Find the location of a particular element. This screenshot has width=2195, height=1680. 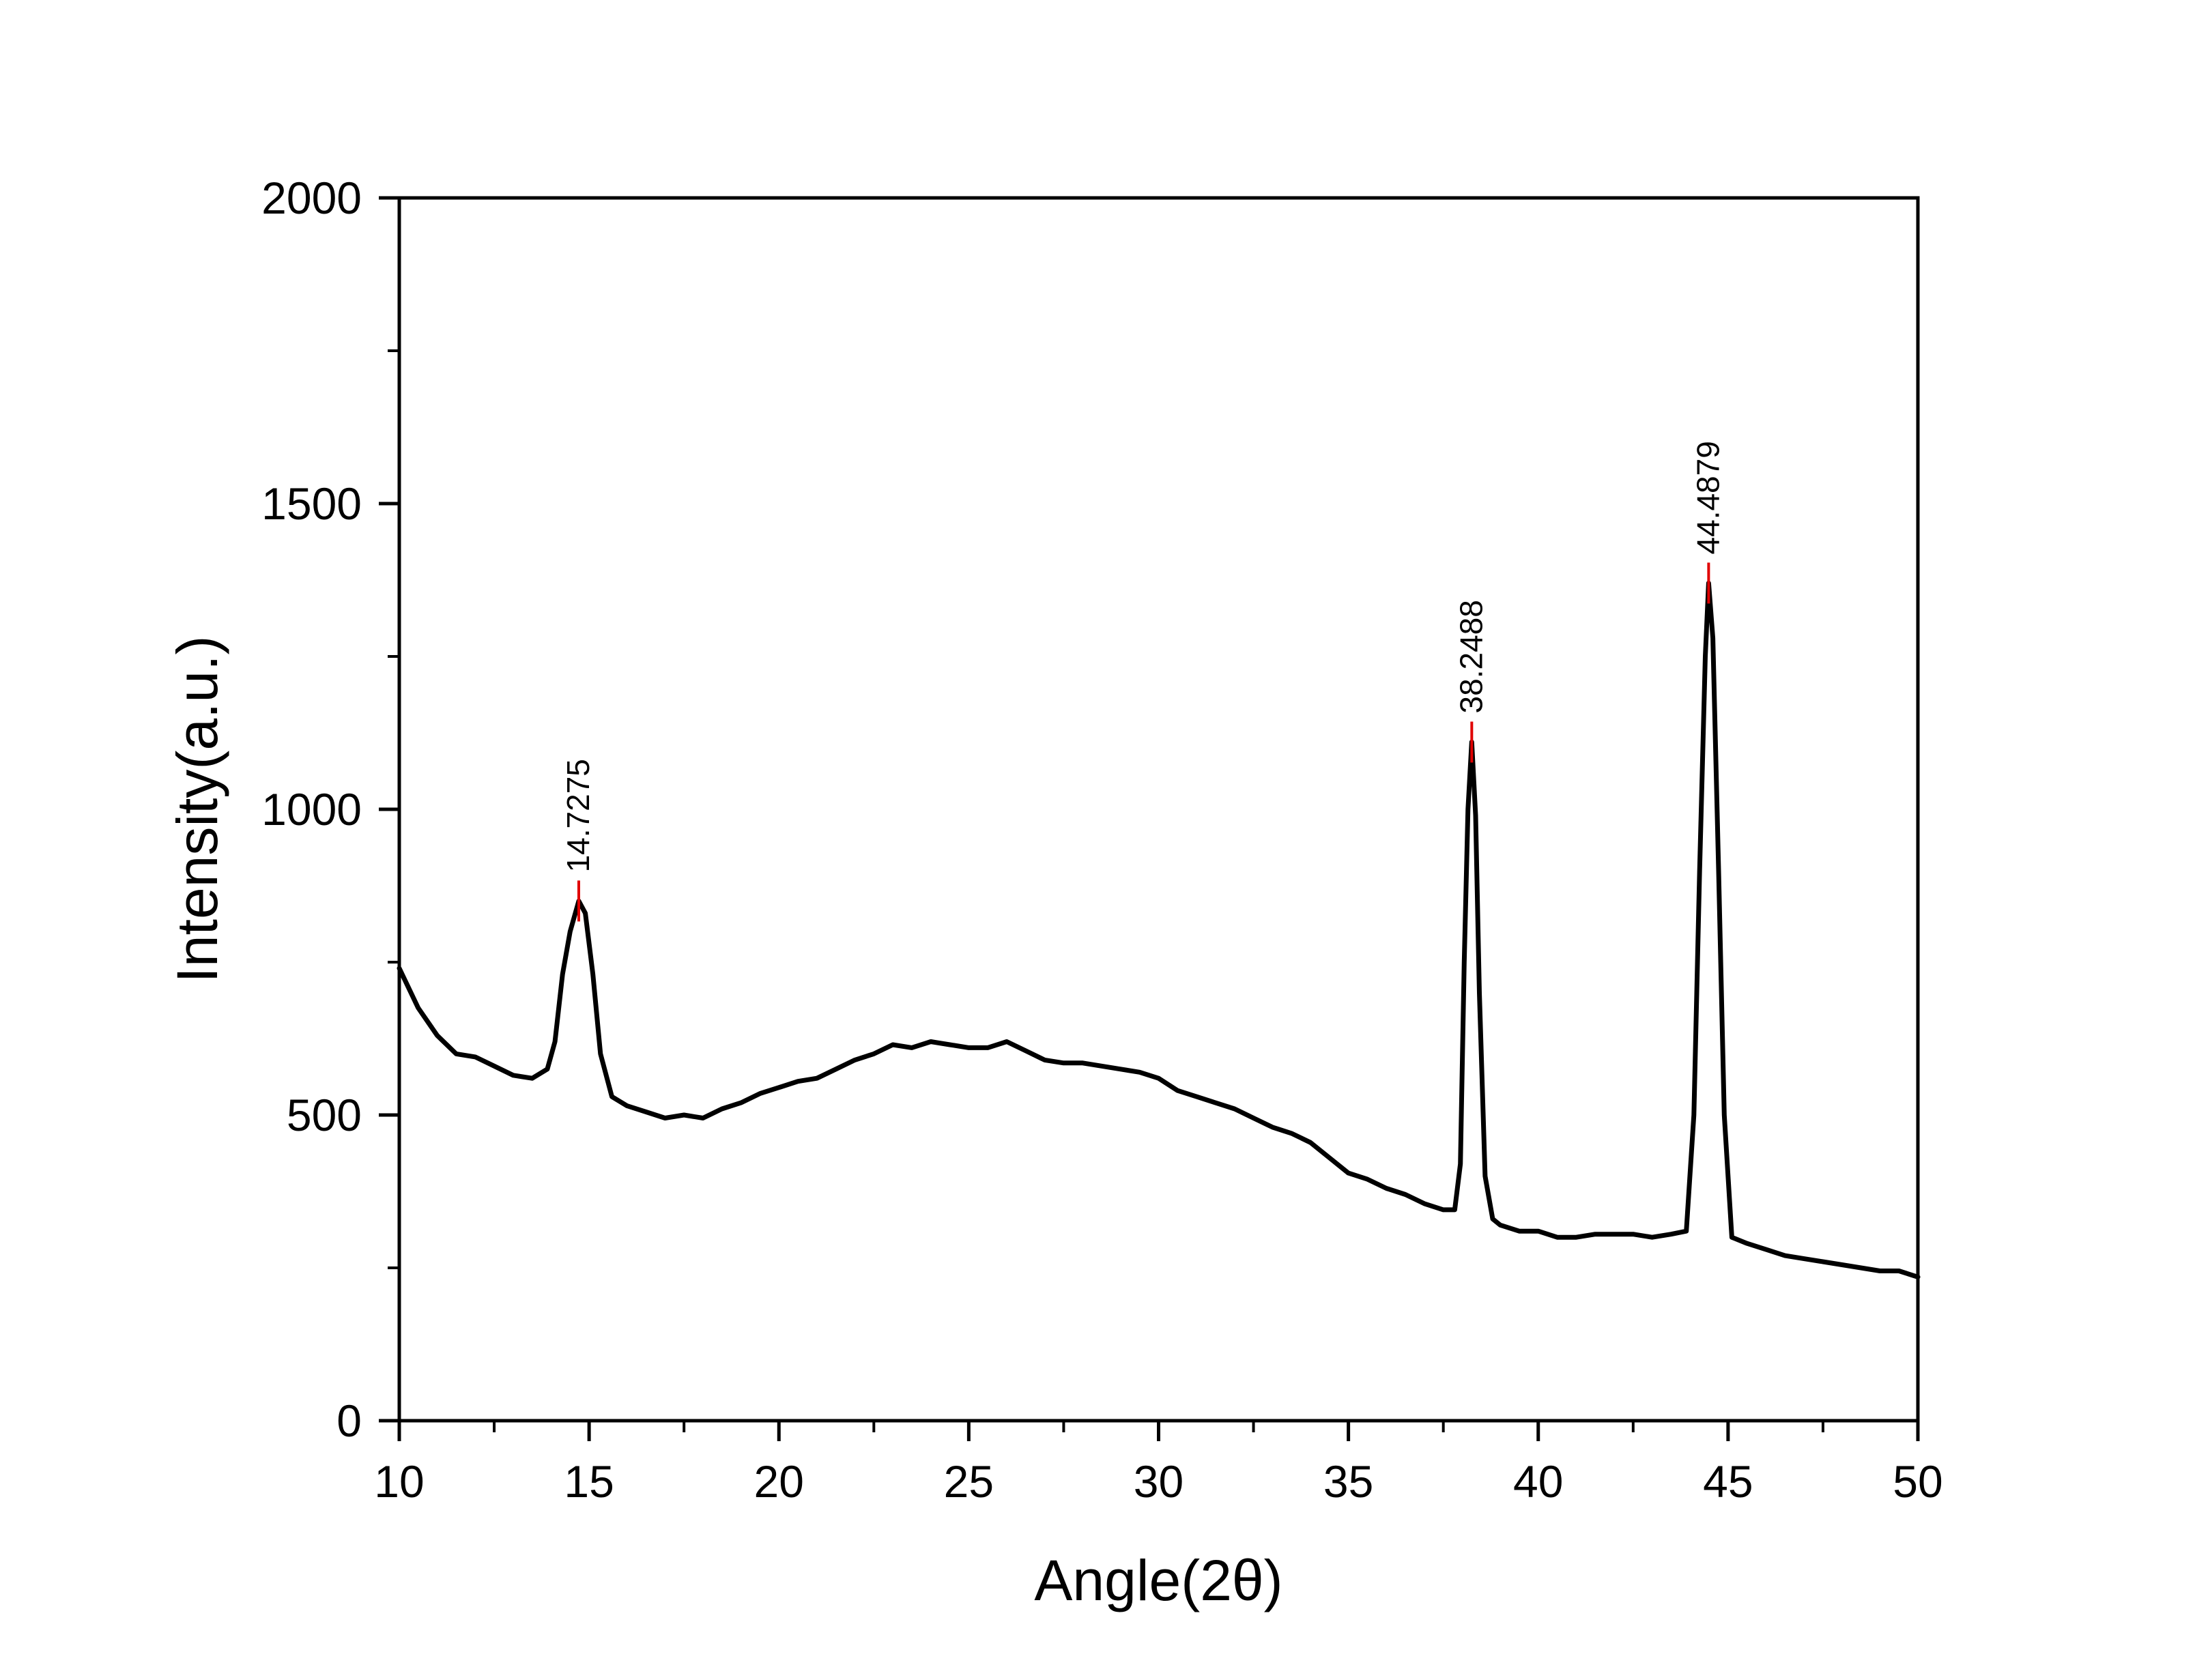

y-tick-labels: 0 500 1000 1500 2000 is located at coordinates (311, 809).